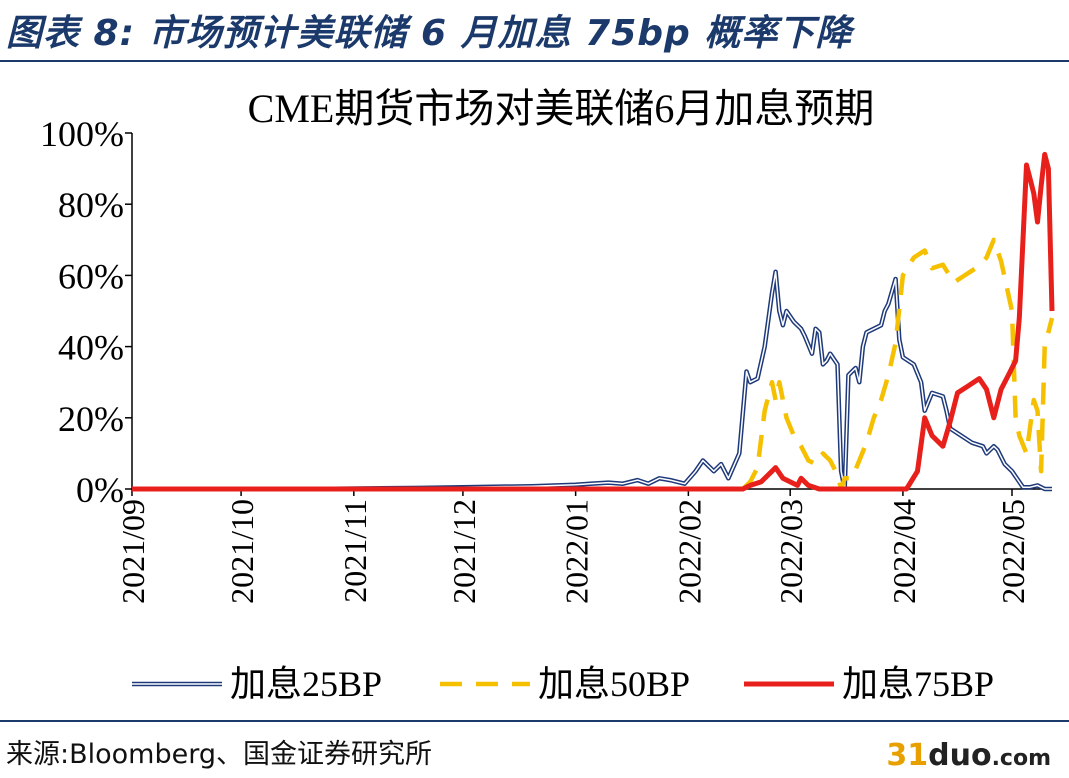 The image size is (1069, 778). What do you see at coordinates (219, 754) in the screenshot?
I see `source-note: 来源:Bloomberg、国金证券研究所` at bounding box center [219, 754].